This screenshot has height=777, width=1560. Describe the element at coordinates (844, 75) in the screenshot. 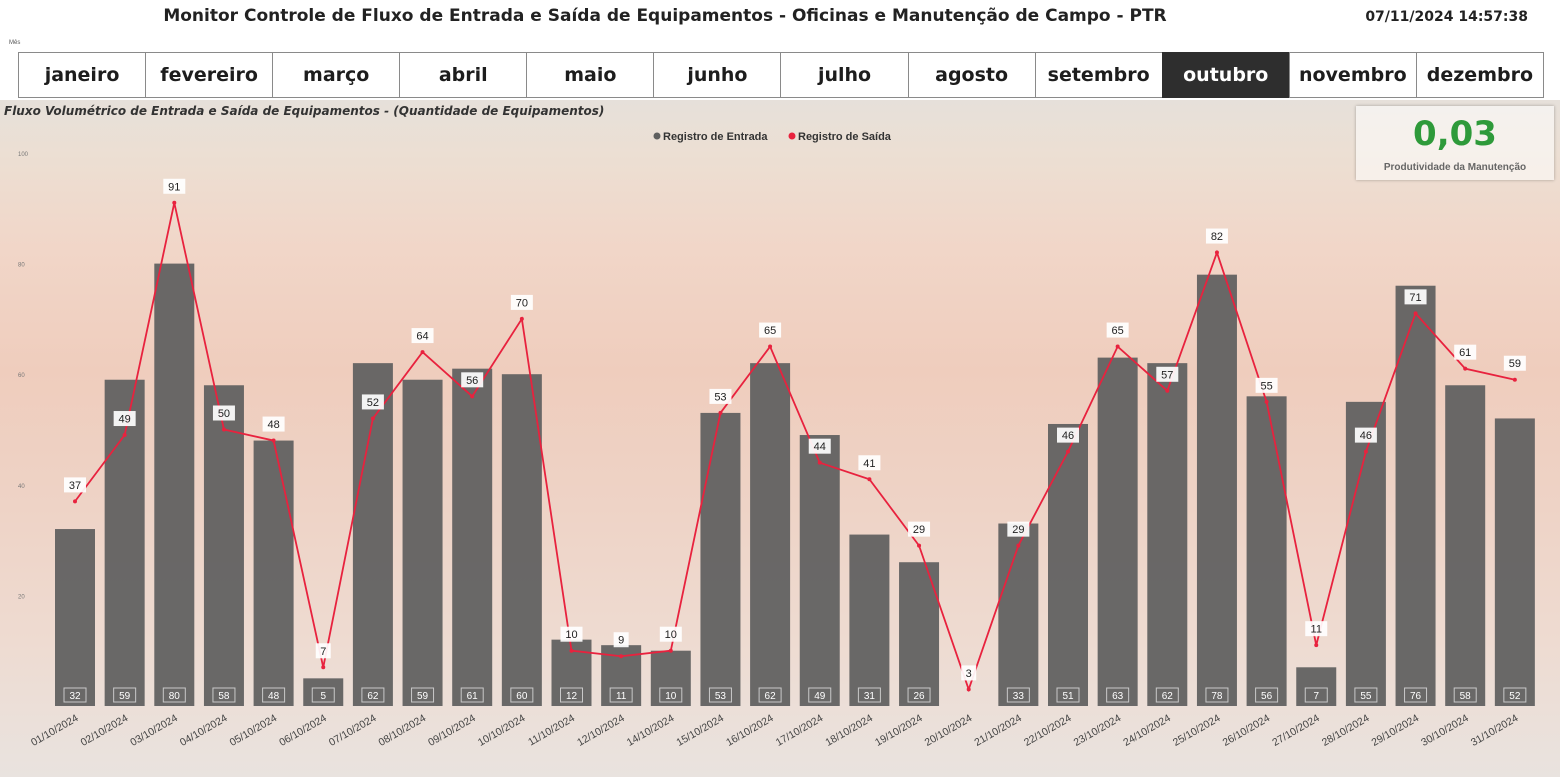

I see `month-button-julho: julho` at that location.